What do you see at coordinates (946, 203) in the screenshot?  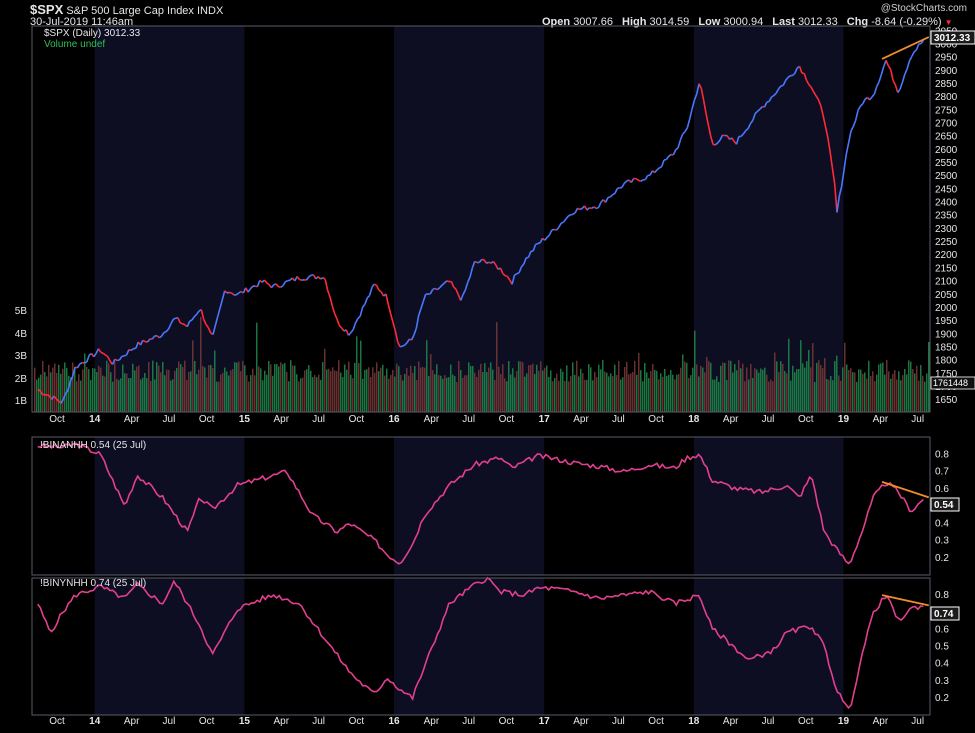 I see `price-tick-label: 2400` at bounding box center [946, 203].